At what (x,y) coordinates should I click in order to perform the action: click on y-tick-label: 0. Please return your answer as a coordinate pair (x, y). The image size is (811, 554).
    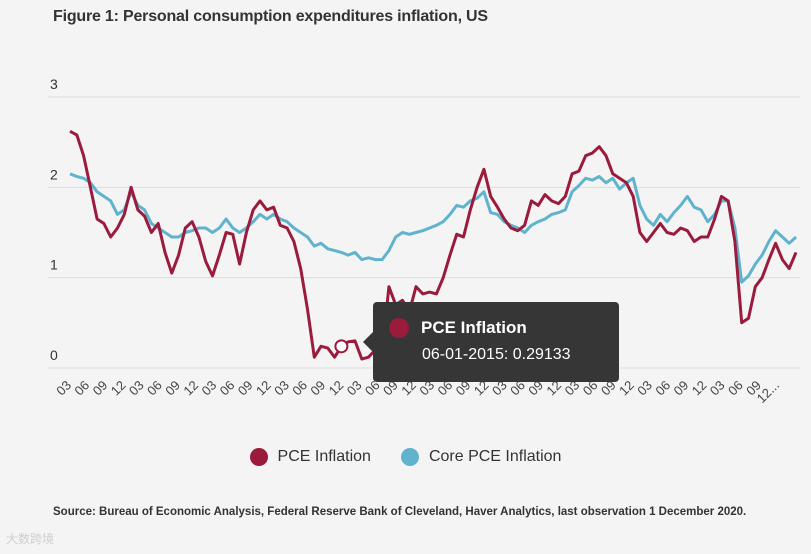
    Looking at the image, I should click on (54, 355).